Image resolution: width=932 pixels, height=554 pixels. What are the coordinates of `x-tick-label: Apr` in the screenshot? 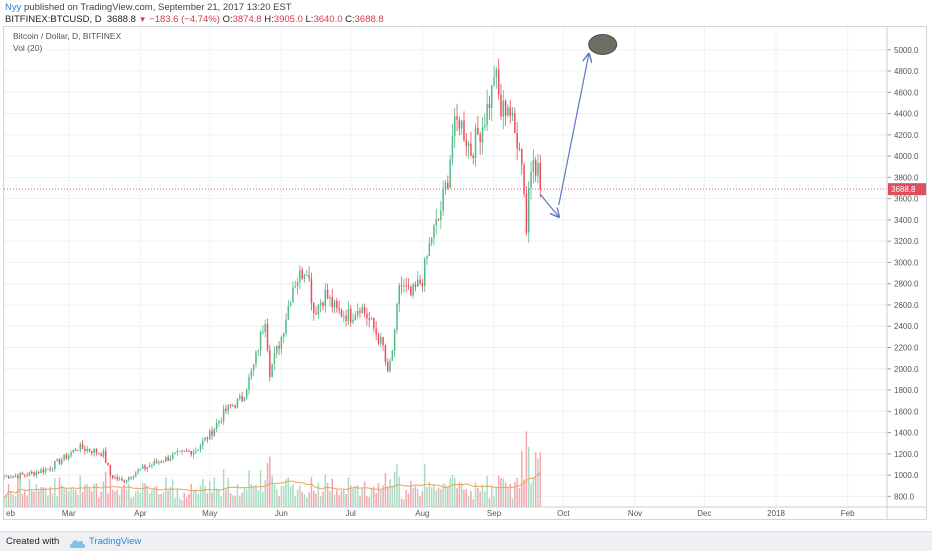 It's located at (140, 513).